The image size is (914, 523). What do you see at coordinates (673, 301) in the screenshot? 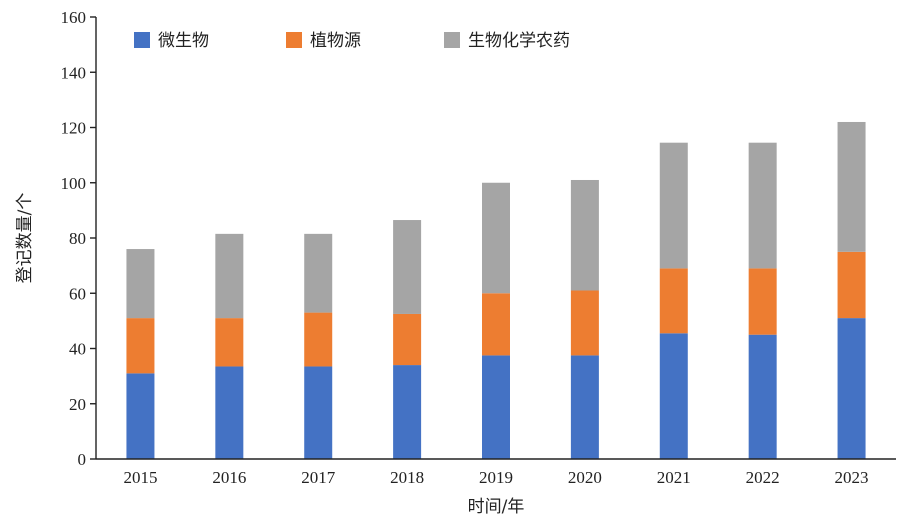
I see `bar-segment-2-2021` at bounding box center [673, 301].